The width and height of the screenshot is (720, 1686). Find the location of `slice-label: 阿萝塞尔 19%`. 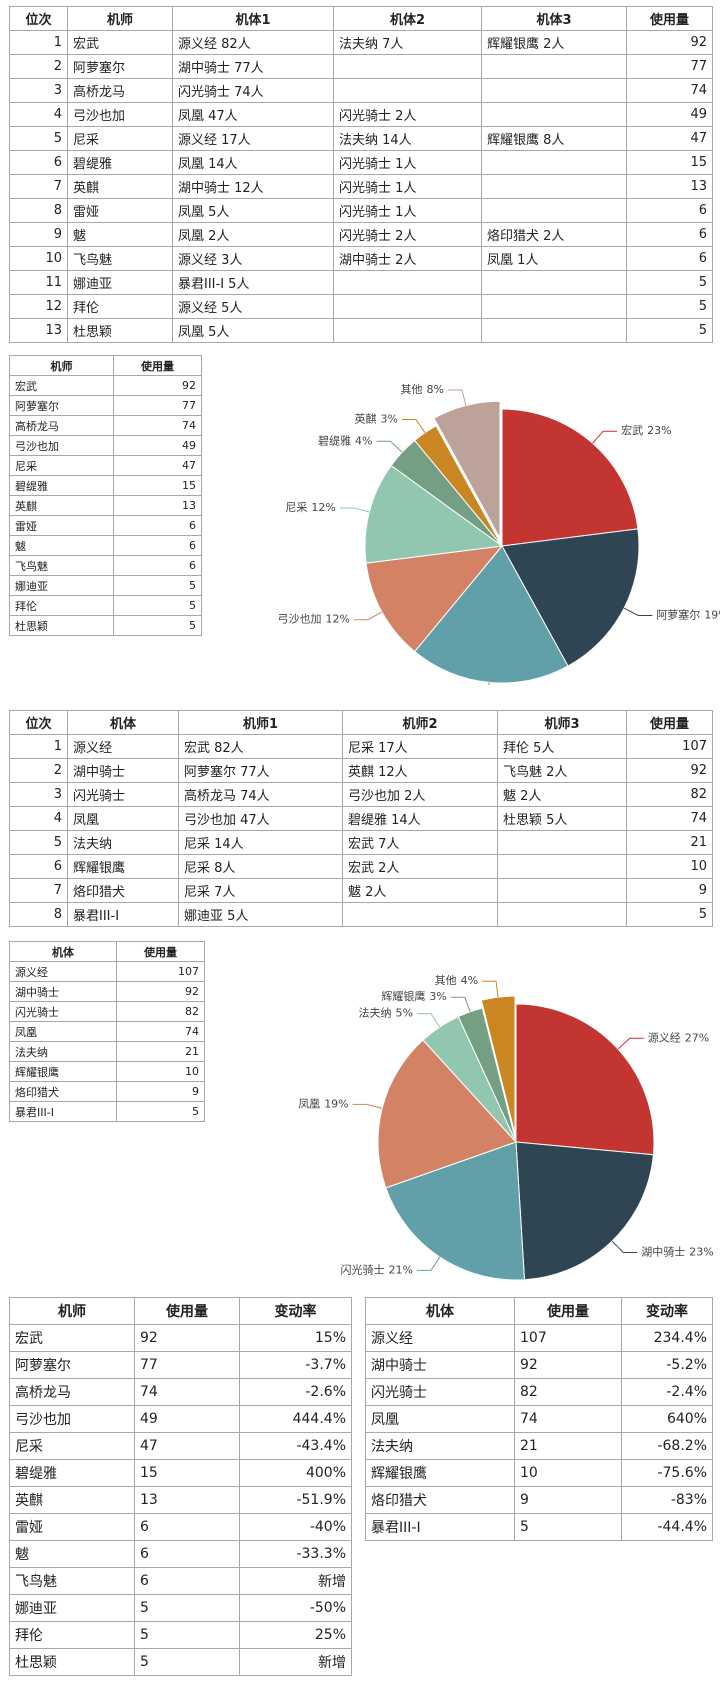

slice-label: 阿萝塞尔 19% is located at coordinates (688, 614).